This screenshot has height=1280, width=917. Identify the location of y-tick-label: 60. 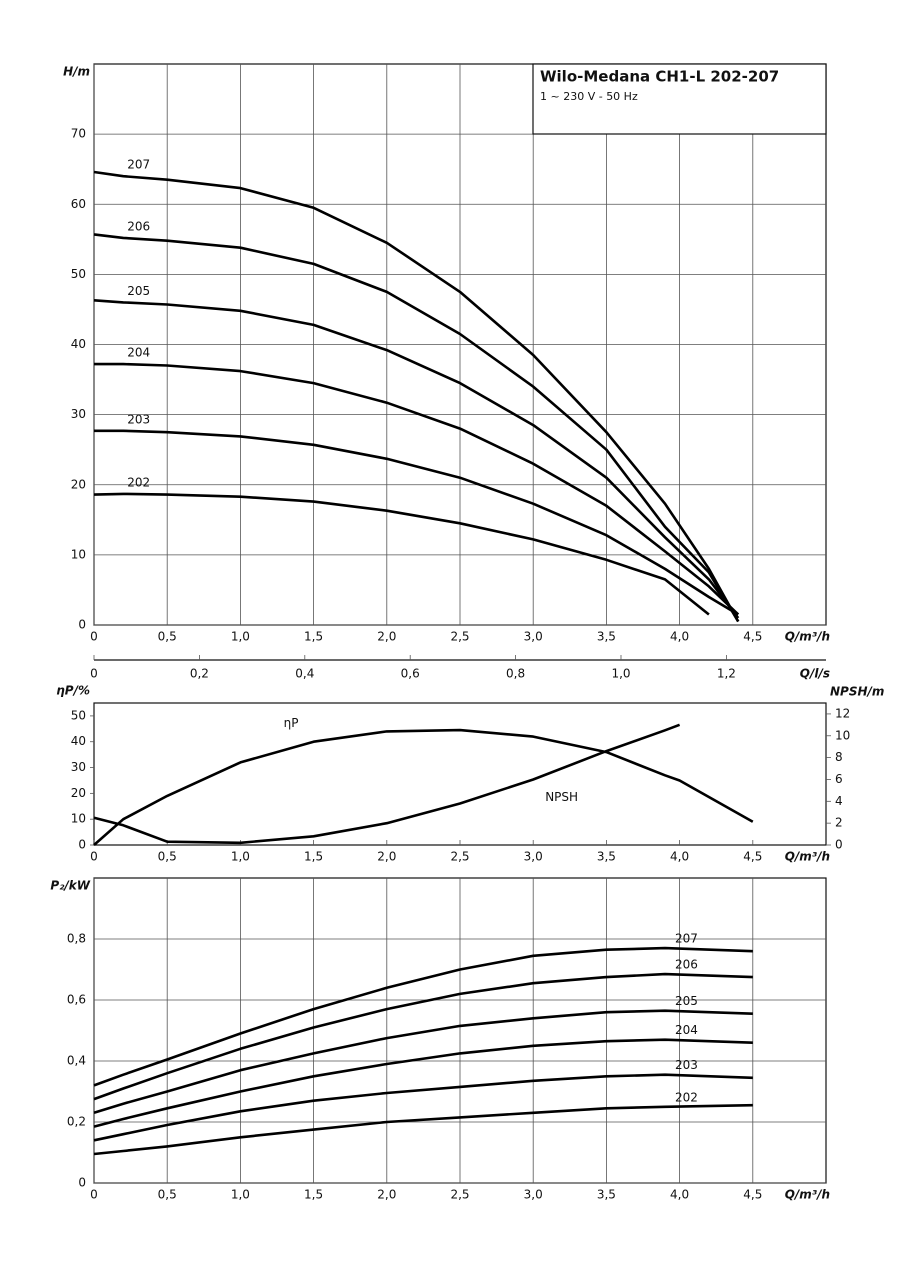
(78, 204).